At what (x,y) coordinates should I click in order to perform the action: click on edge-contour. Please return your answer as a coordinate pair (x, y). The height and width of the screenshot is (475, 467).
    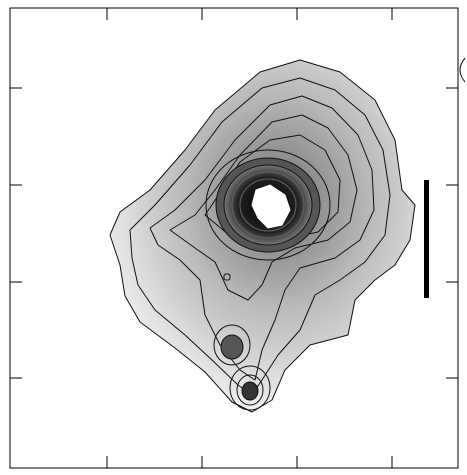
    Looking at the image, I should click on (462, 70).